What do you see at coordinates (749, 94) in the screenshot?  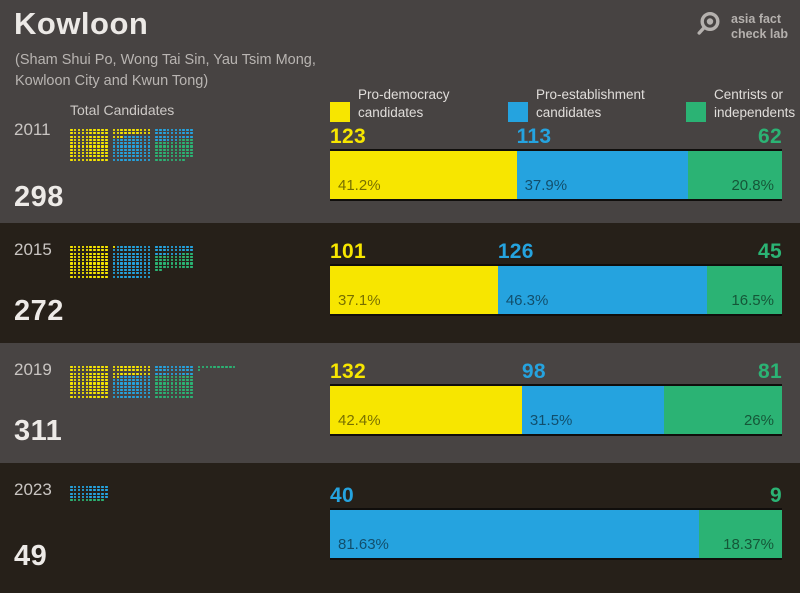 I see `legend-line: Centrists or` at bounding box center [749, 94].